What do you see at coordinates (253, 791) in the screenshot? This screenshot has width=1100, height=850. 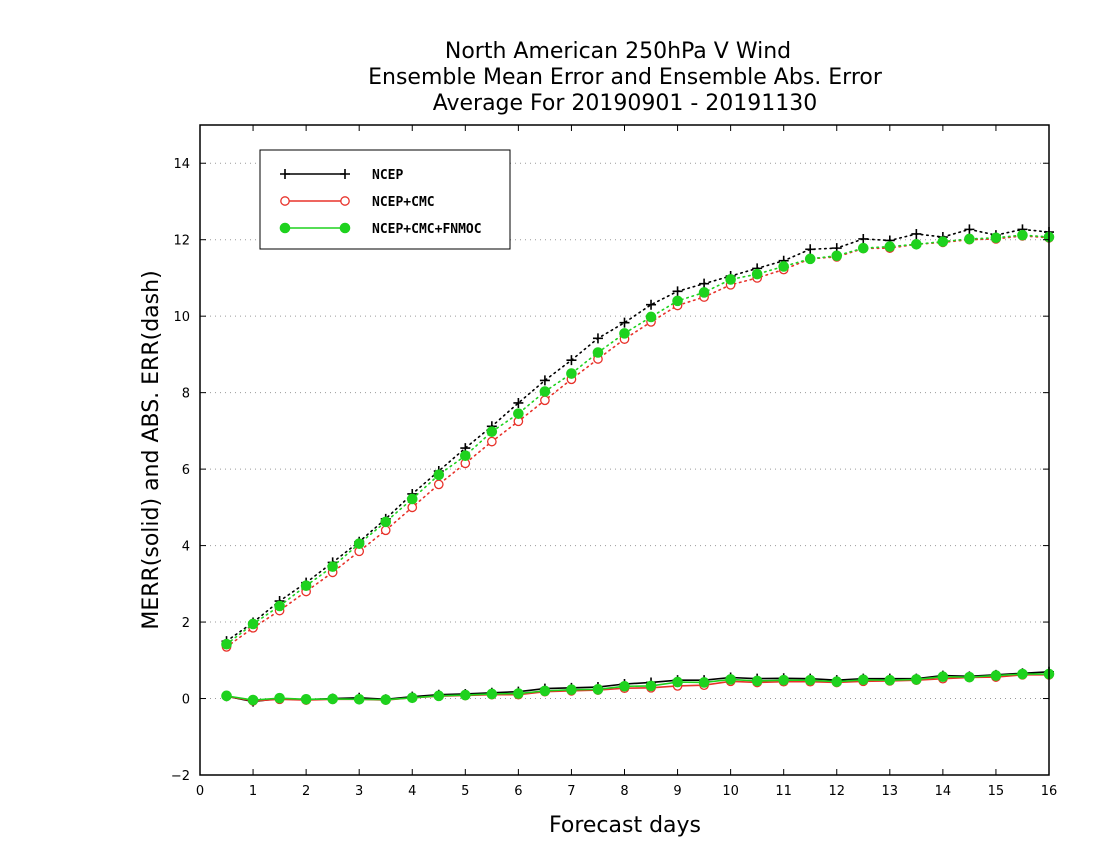 I see `x-tick-label: 1` at bounding box center [253, 791].